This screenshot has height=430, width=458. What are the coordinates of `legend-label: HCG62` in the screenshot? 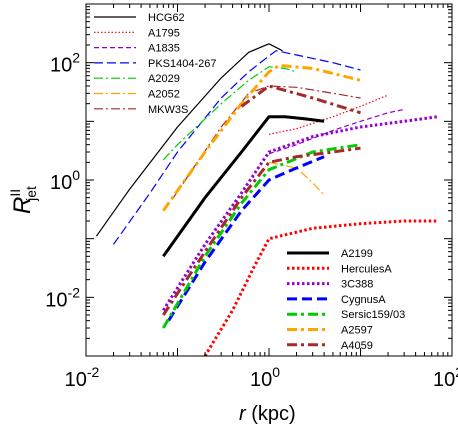 It's located at (166, 18).